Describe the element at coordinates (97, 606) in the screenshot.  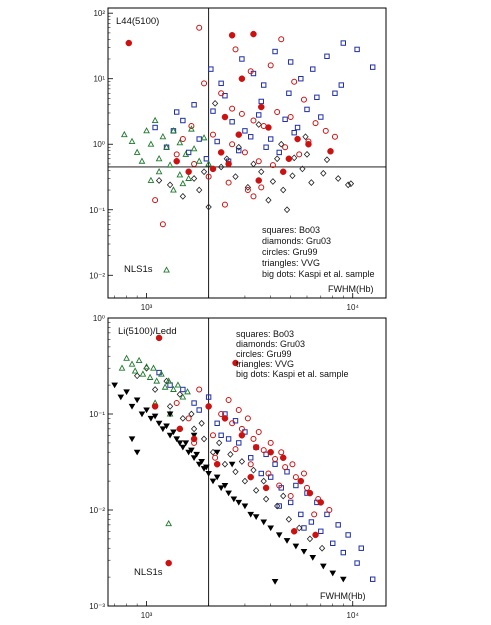
I see `y-tick-label: 10⁻³` at that location.